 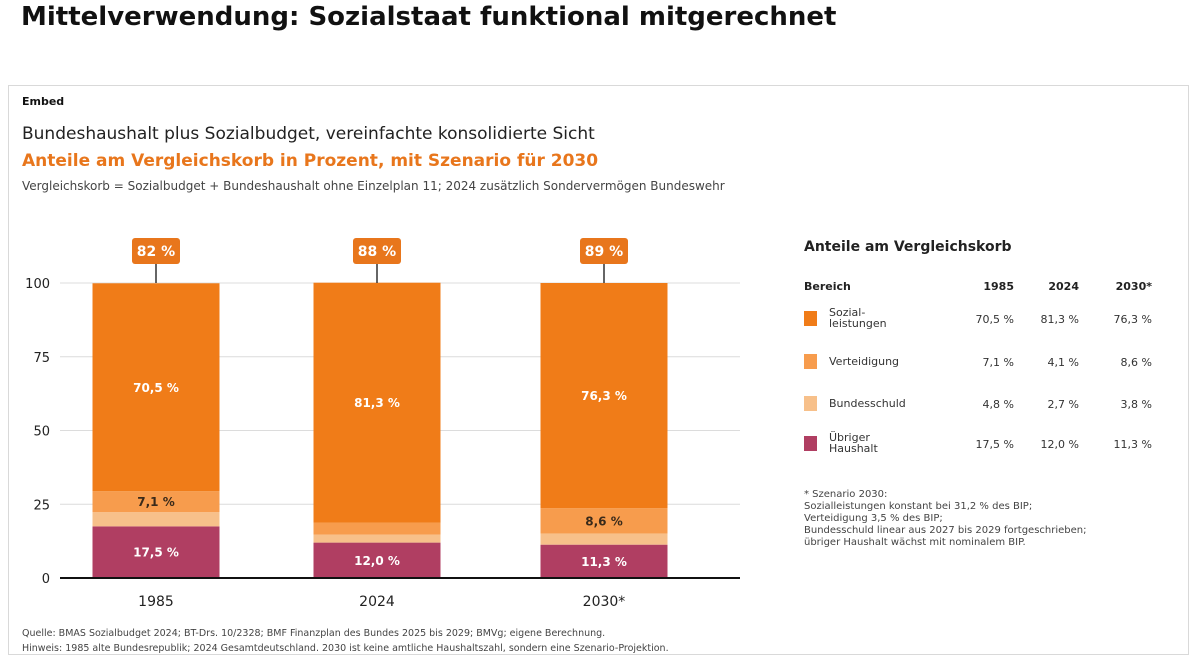 I want to click on legend-header-1985: 1985, so click(x=998, y=286).